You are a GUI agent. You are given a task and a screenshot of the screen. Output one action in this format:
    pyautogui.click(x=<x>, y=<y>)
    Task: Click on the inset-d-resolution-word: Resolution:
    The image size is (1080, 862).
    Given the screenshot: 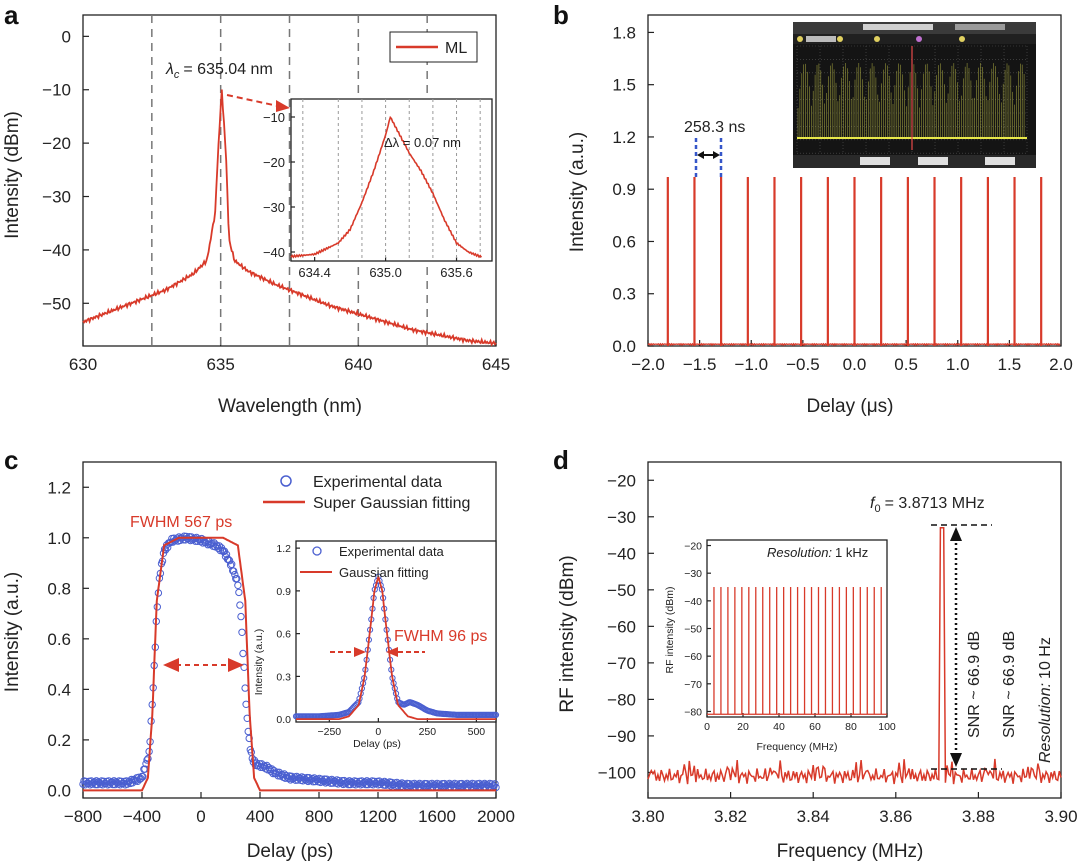 What is the action you would take?
    pyautogui.click(x=799, y=552)
    